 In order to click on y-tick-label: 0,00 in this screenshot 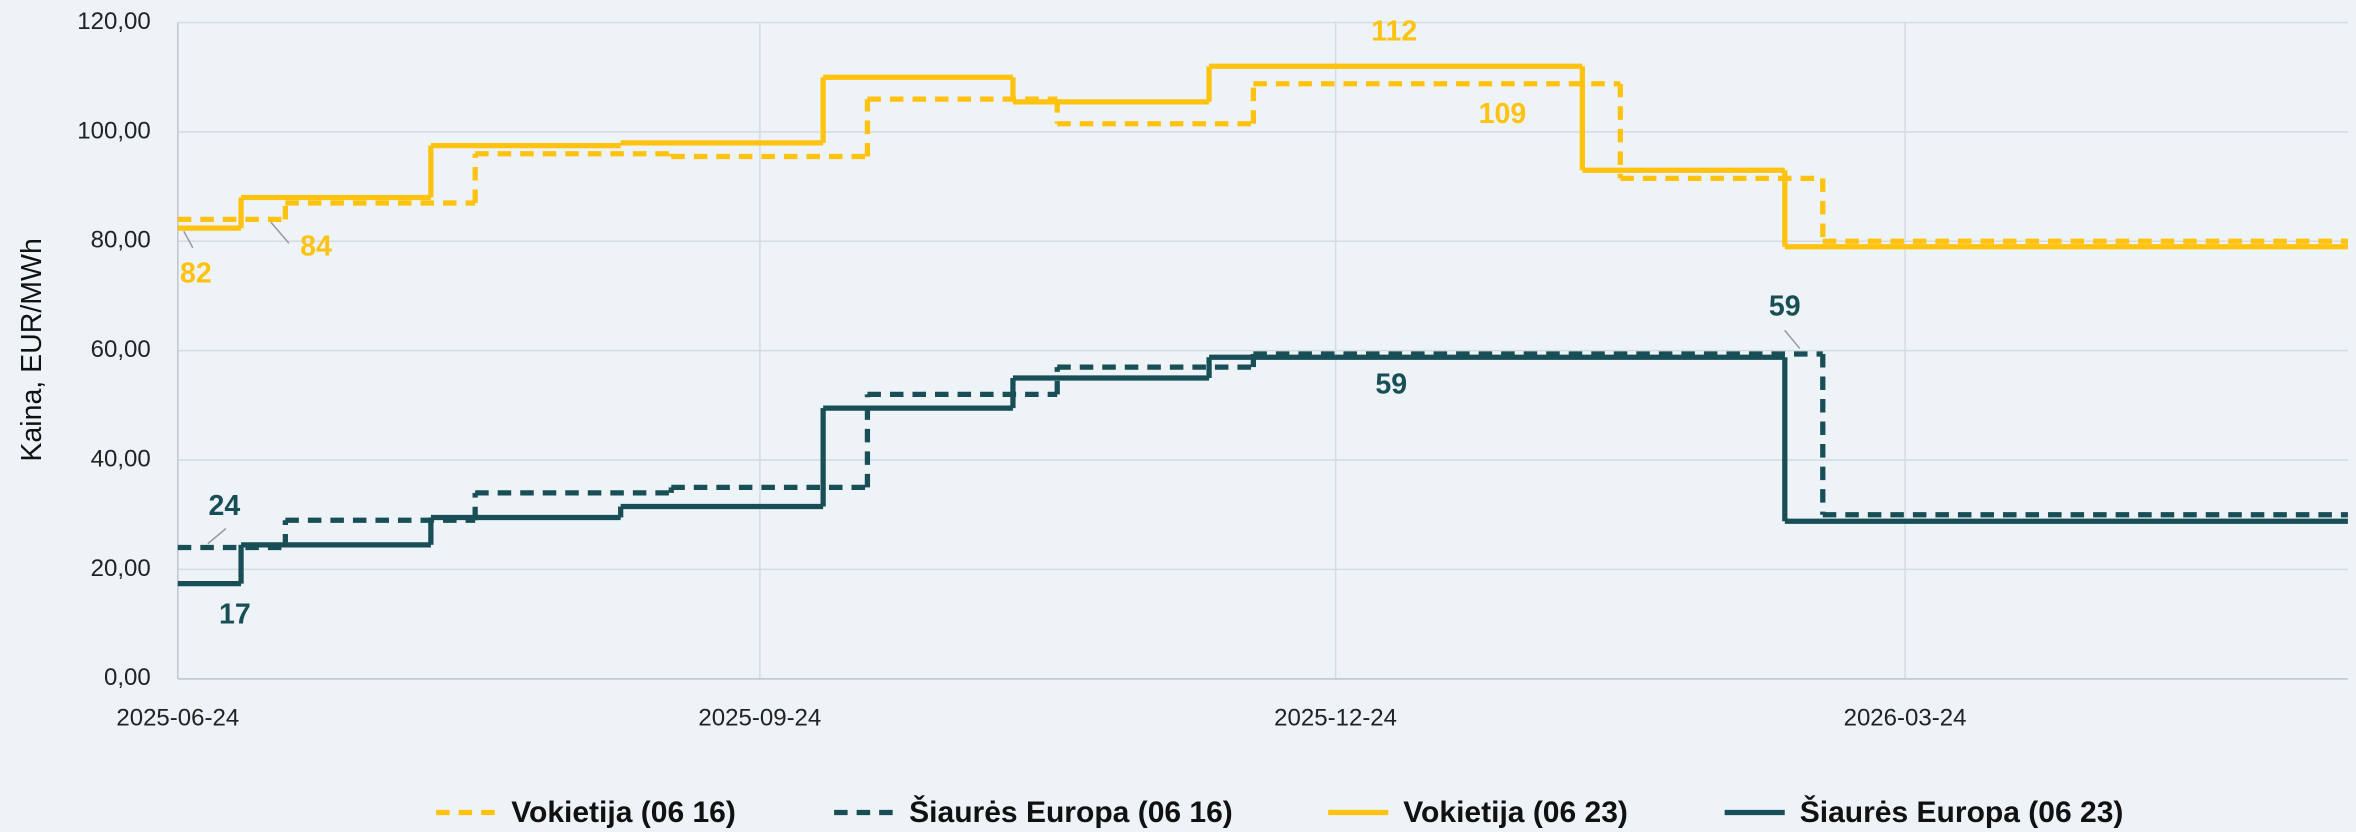, I will do `click(127, 677)`.